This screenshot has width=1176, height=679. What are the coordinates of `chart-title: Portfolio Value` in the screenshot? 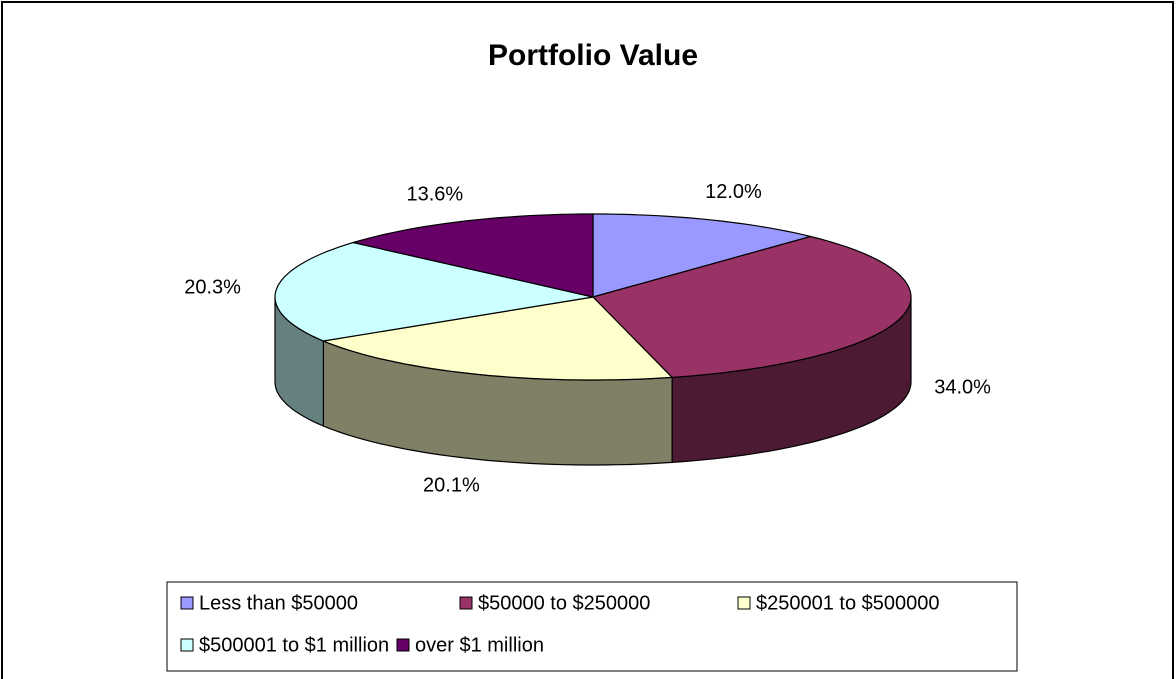 It's located at (593, 55).